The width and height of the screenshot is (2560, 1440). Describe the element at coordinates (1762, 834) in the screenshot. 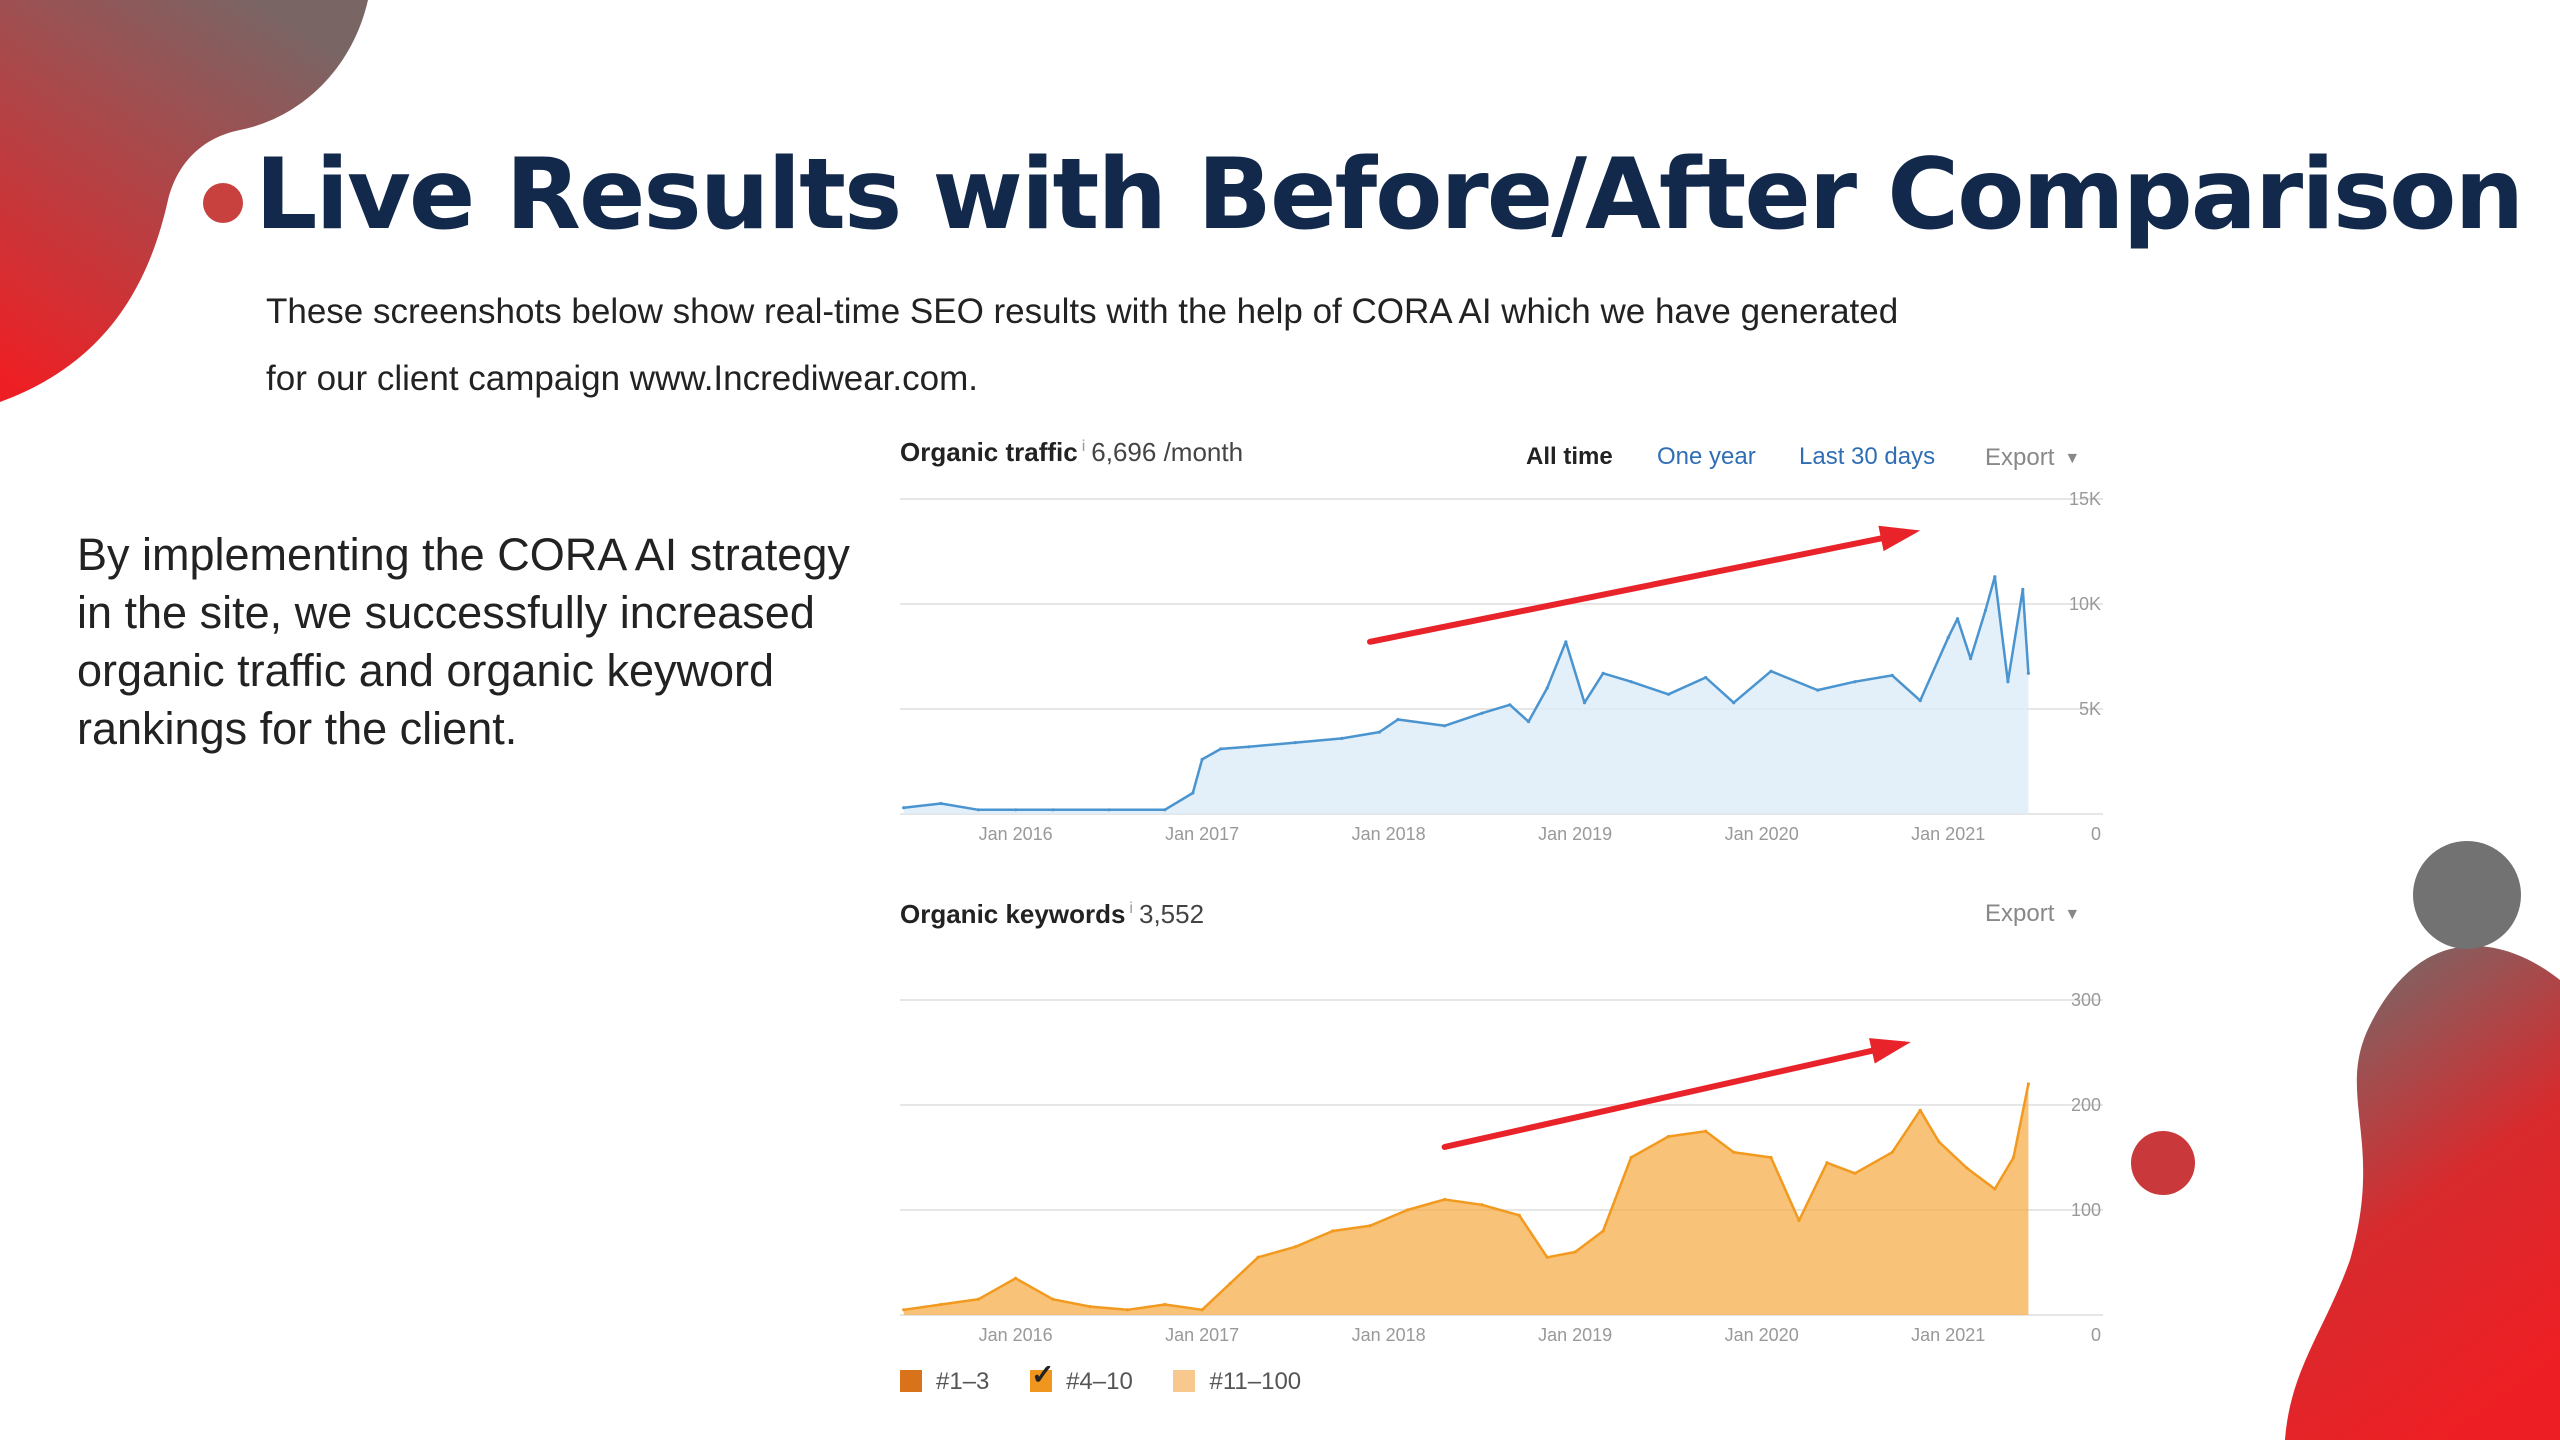

I see `x-tick-label: Jan 2020` at that location.